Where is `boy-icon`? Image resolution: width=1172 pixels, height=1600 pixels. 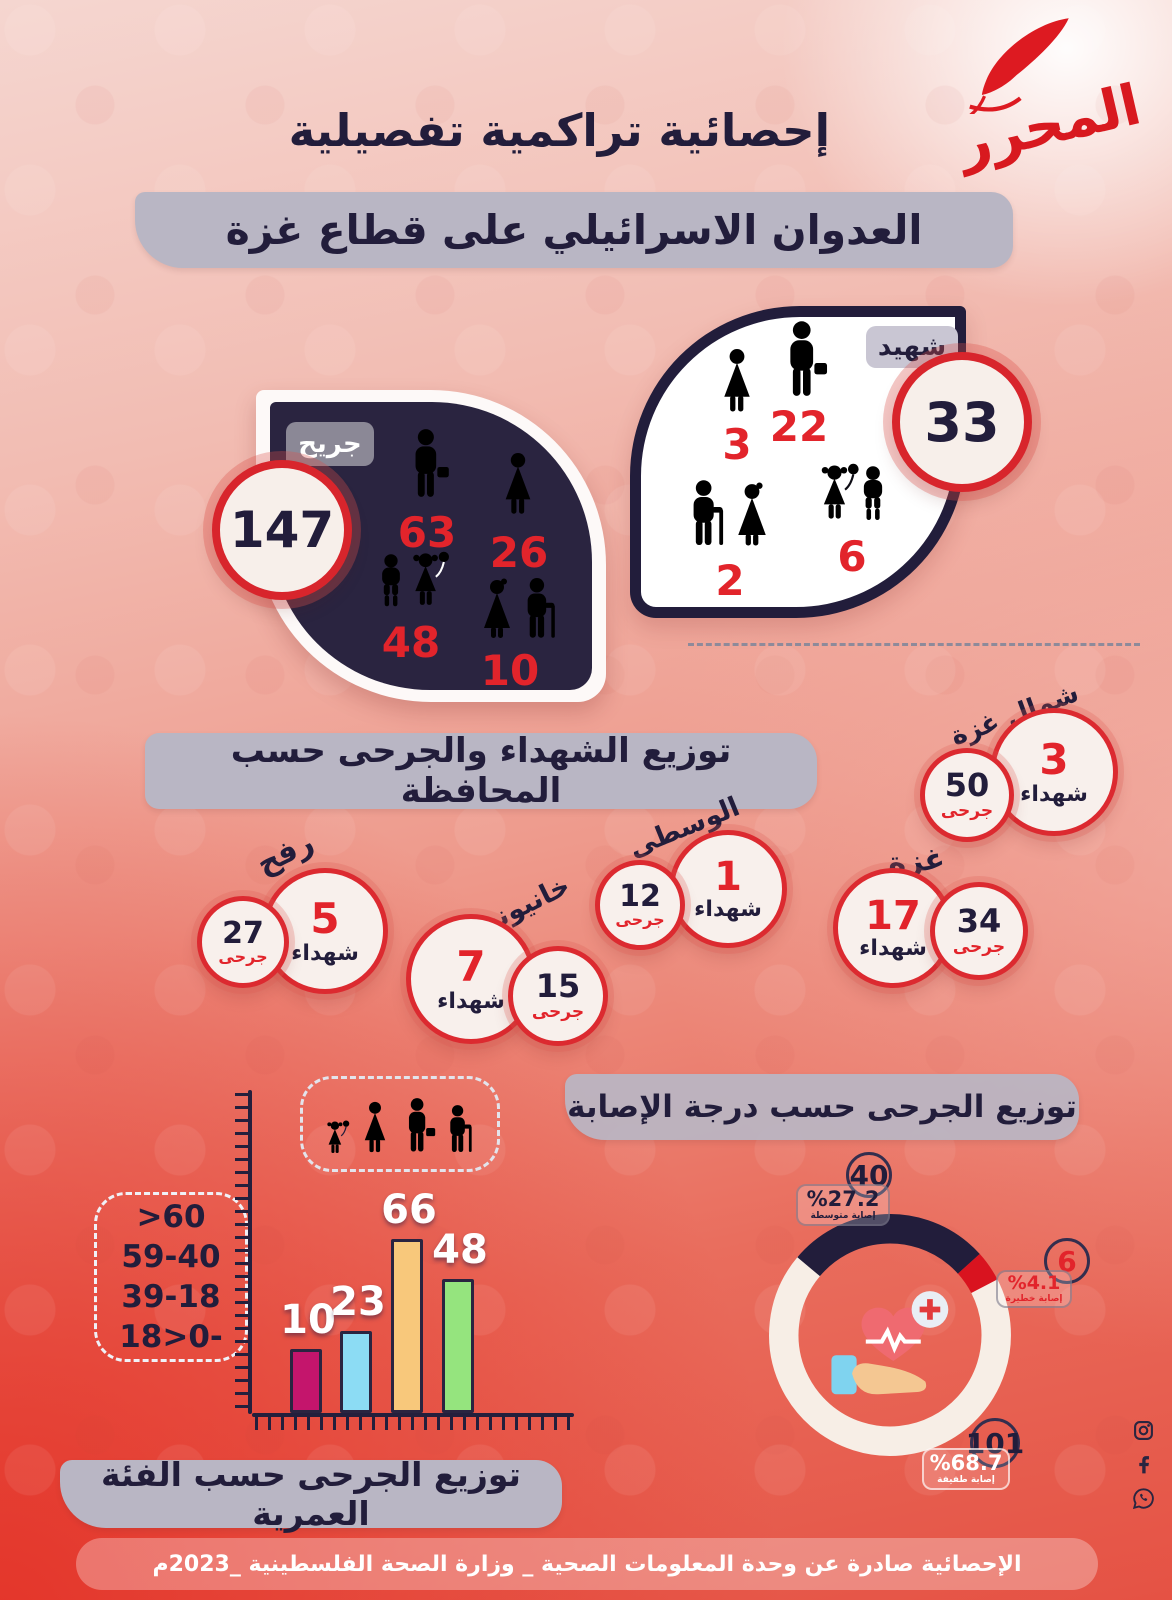
boy-icon is located at coordinates (873, 496).